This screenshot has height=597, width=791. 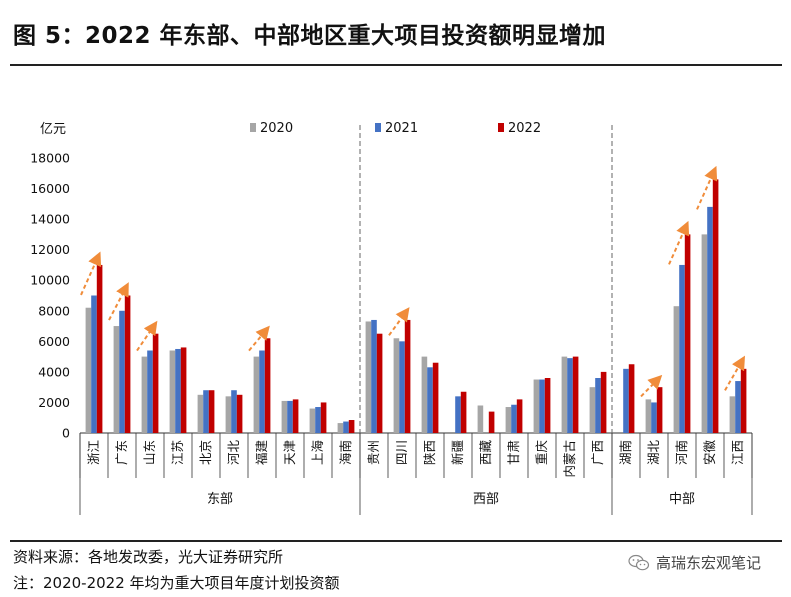 I want to click on legend-label: 2020, so click(x=276, y=128).